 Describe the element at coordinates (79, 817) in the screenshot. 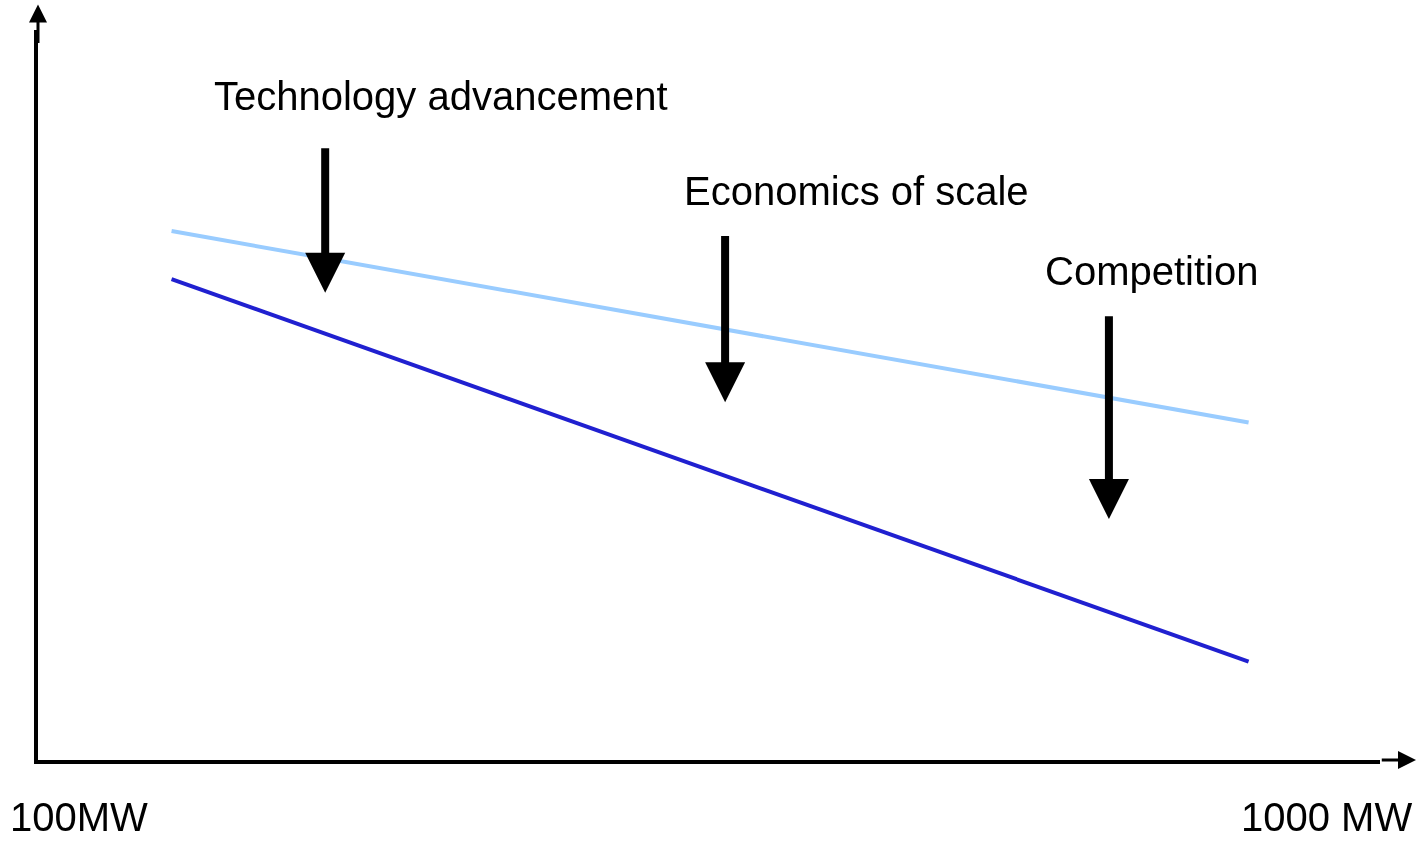

I see `text: 100MW` at that location.